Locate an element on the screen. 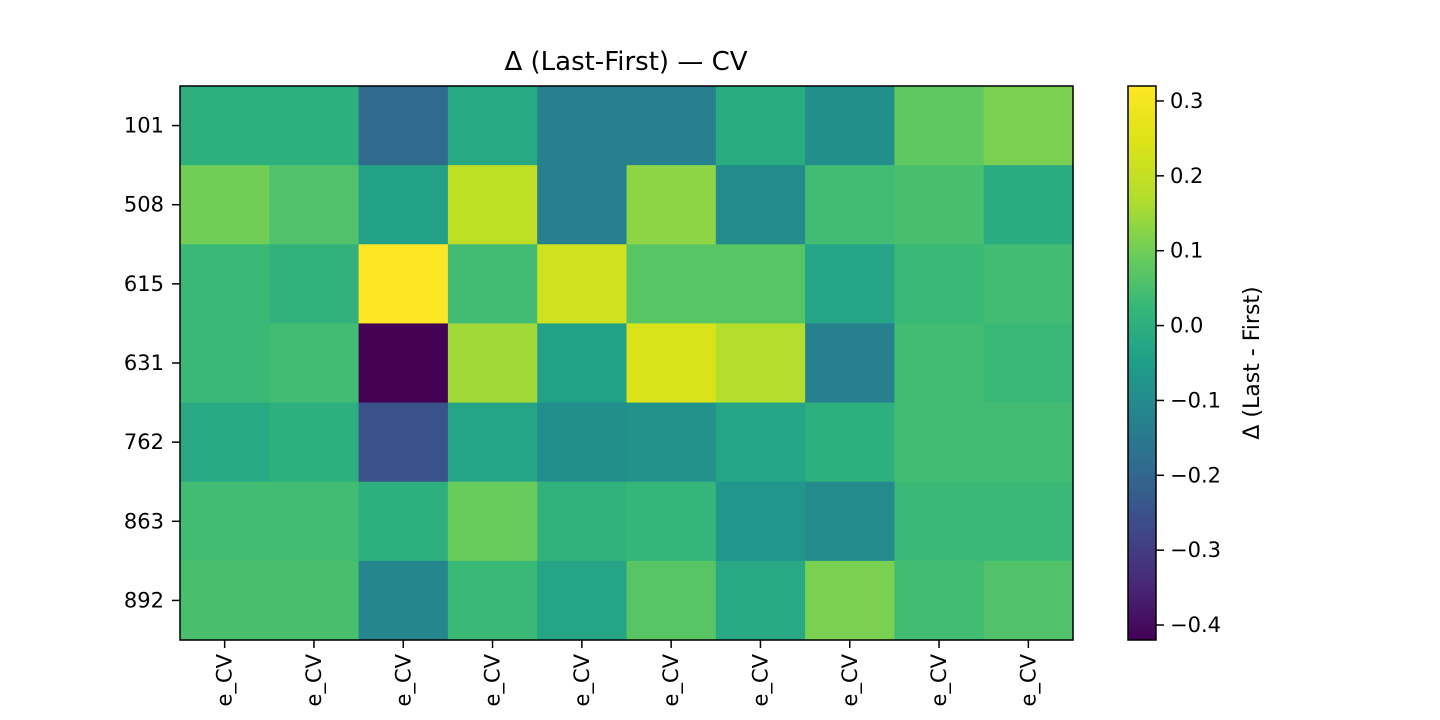  colorbar-scale is located at coordinates (1142, 363).